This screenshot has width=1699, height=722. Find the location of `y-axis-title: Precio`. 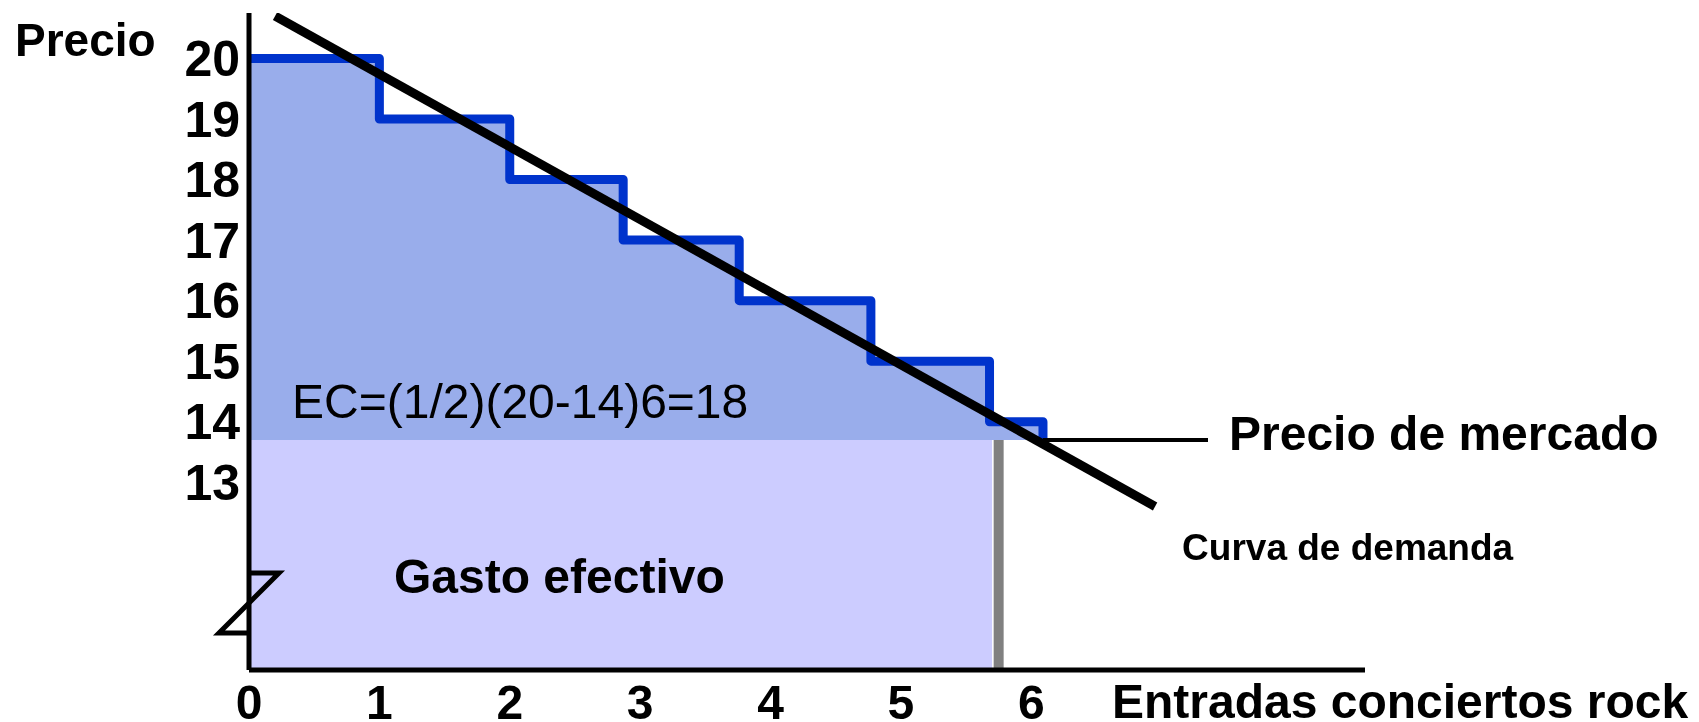

y-axis-title: Precio is located at coordinates (85, 40).